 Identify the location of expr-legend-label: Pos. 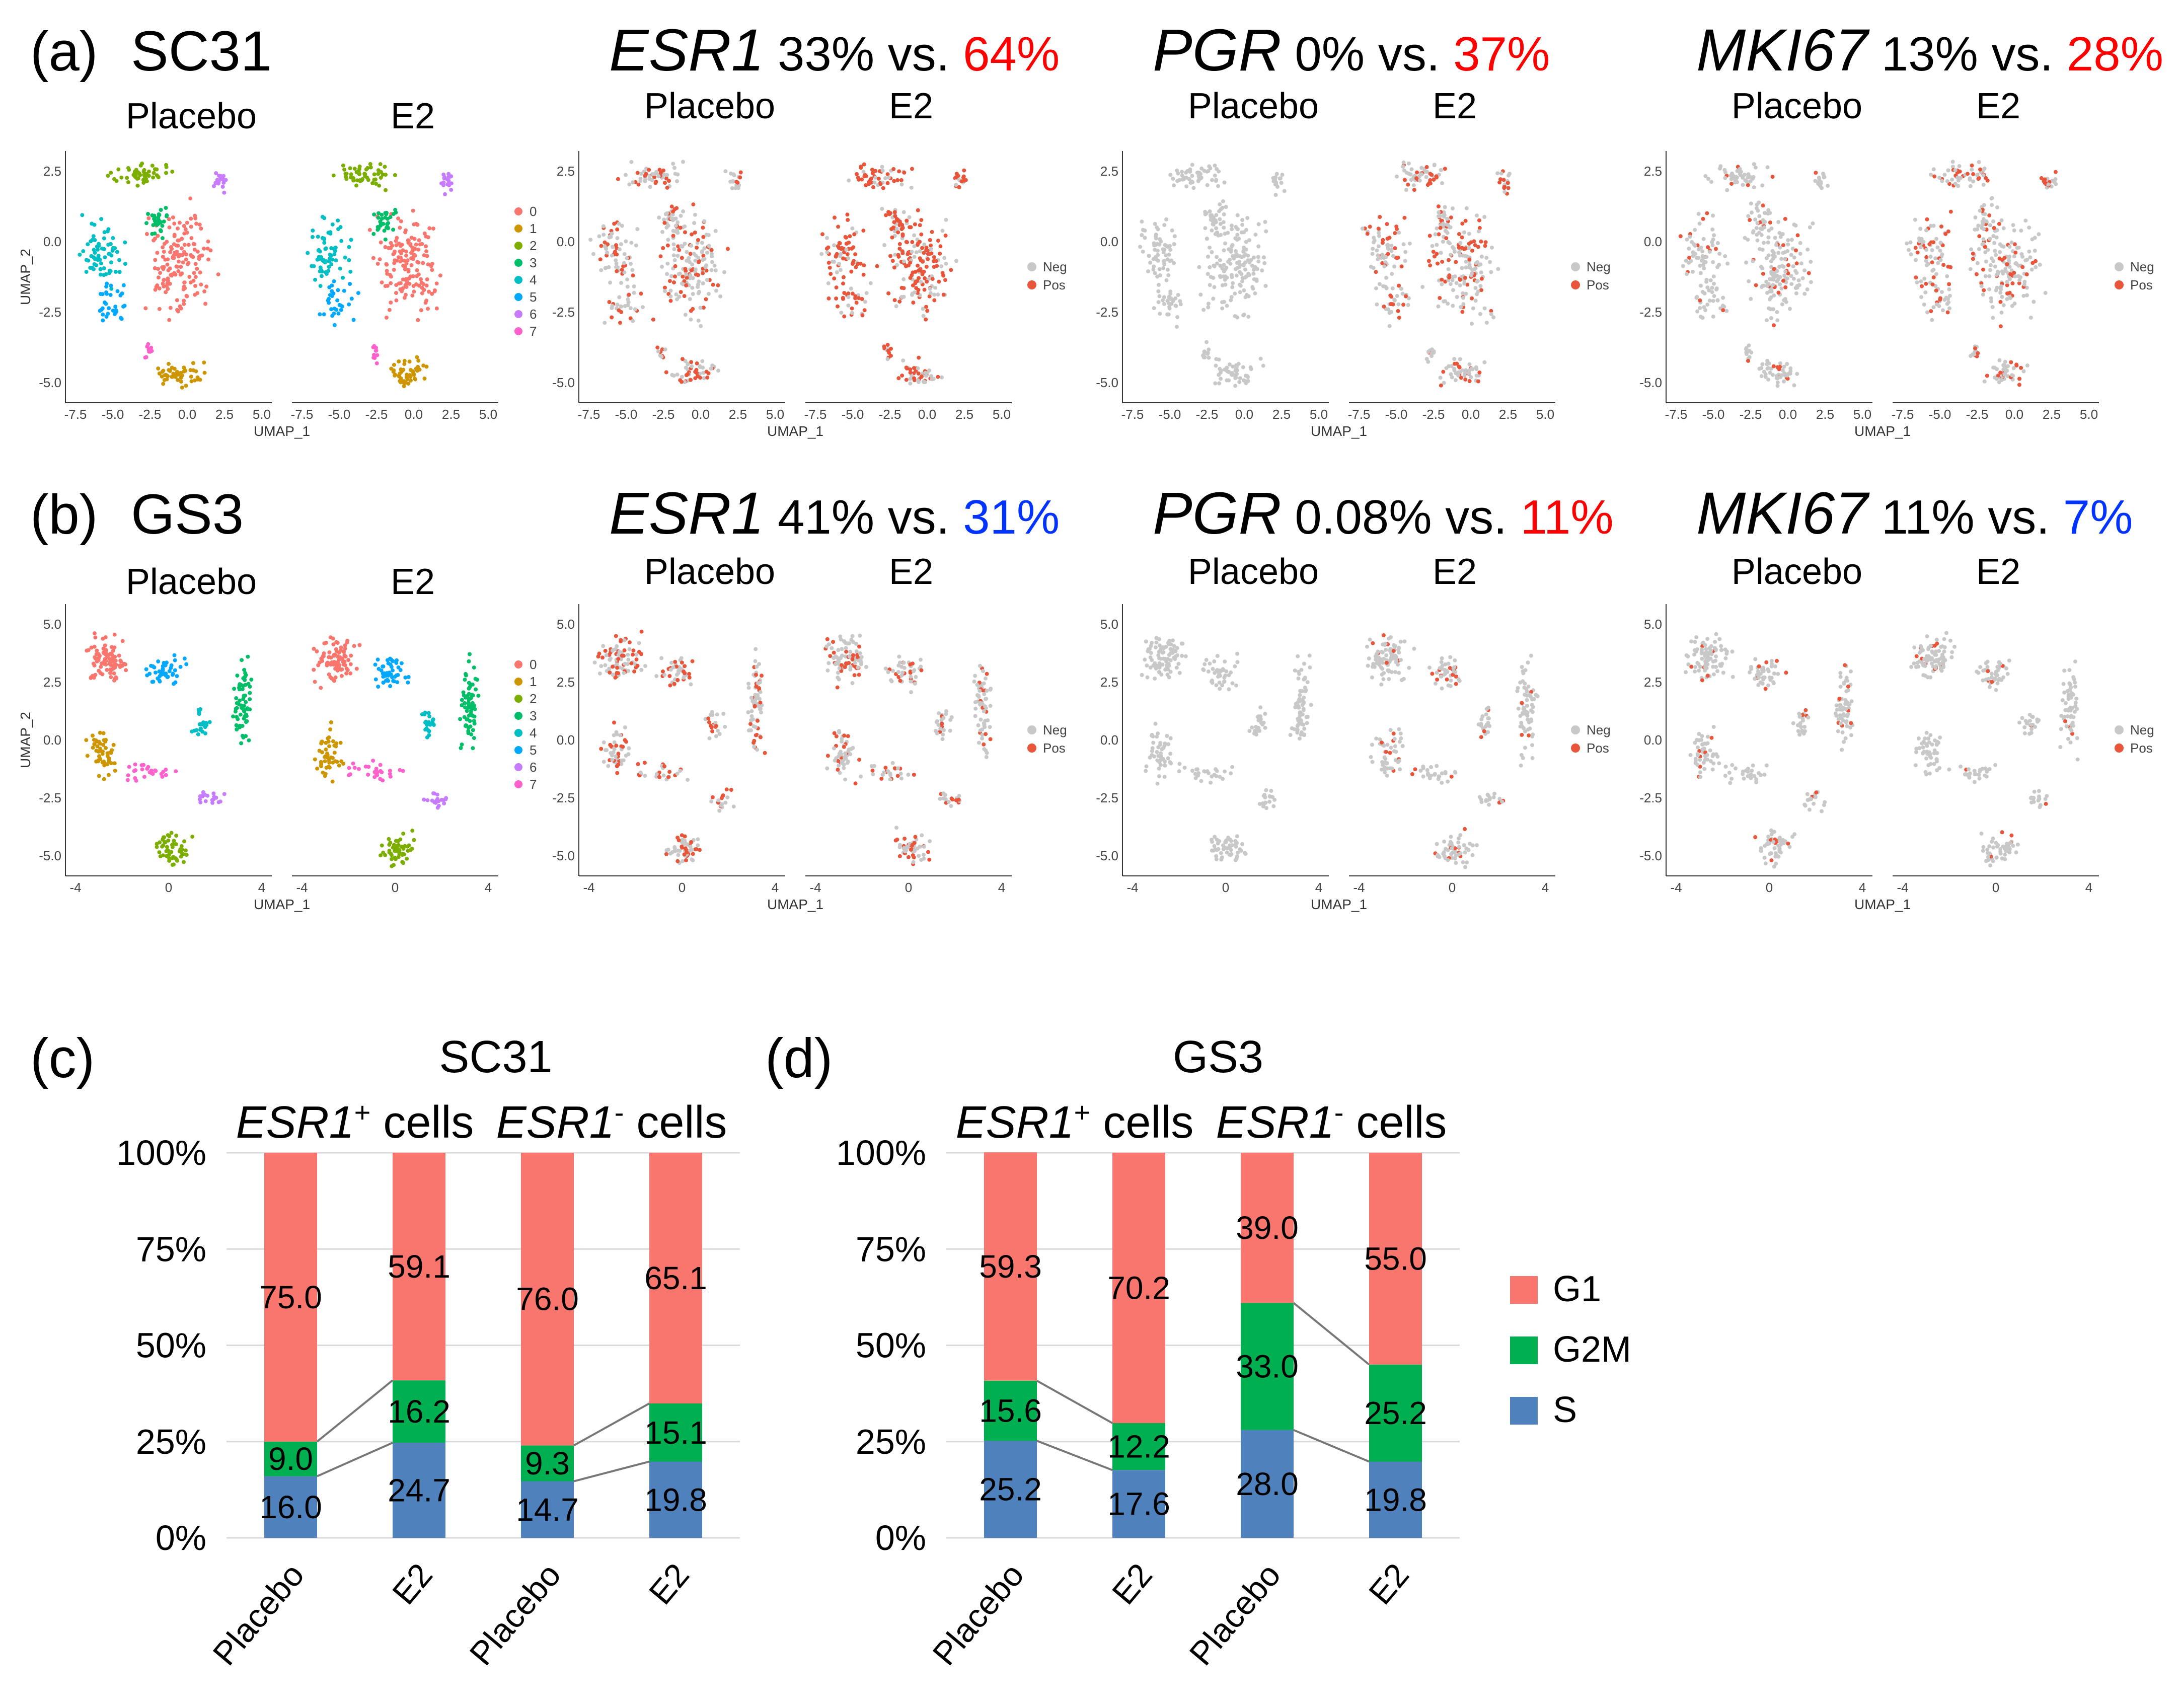
(1598, 284).